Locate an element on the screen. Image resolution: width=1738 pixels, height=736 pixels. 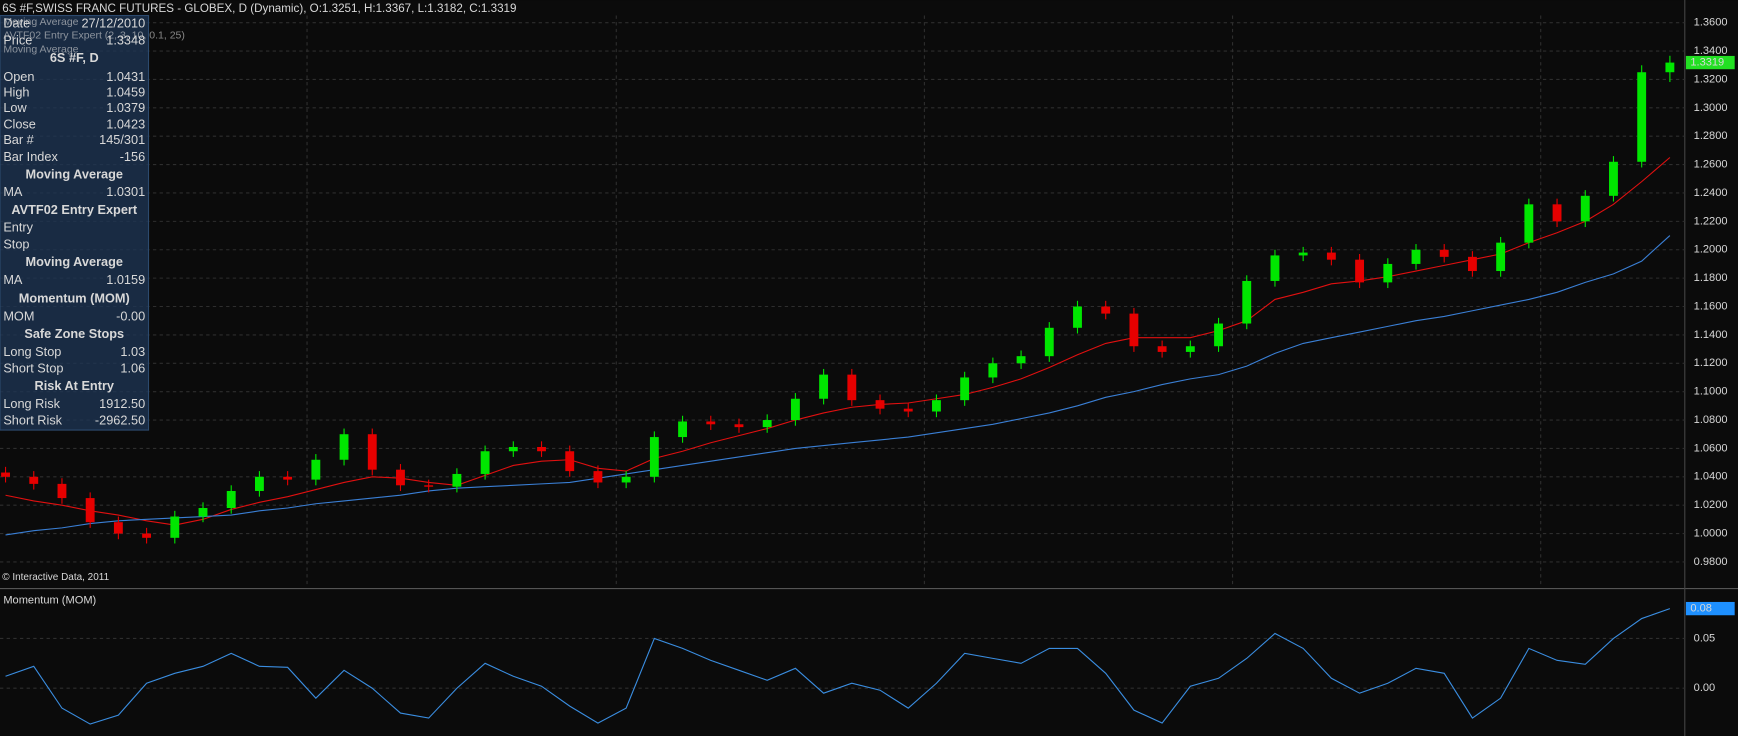
panel-heading: Momentum (MOM) is located at coordinates (74, 298).